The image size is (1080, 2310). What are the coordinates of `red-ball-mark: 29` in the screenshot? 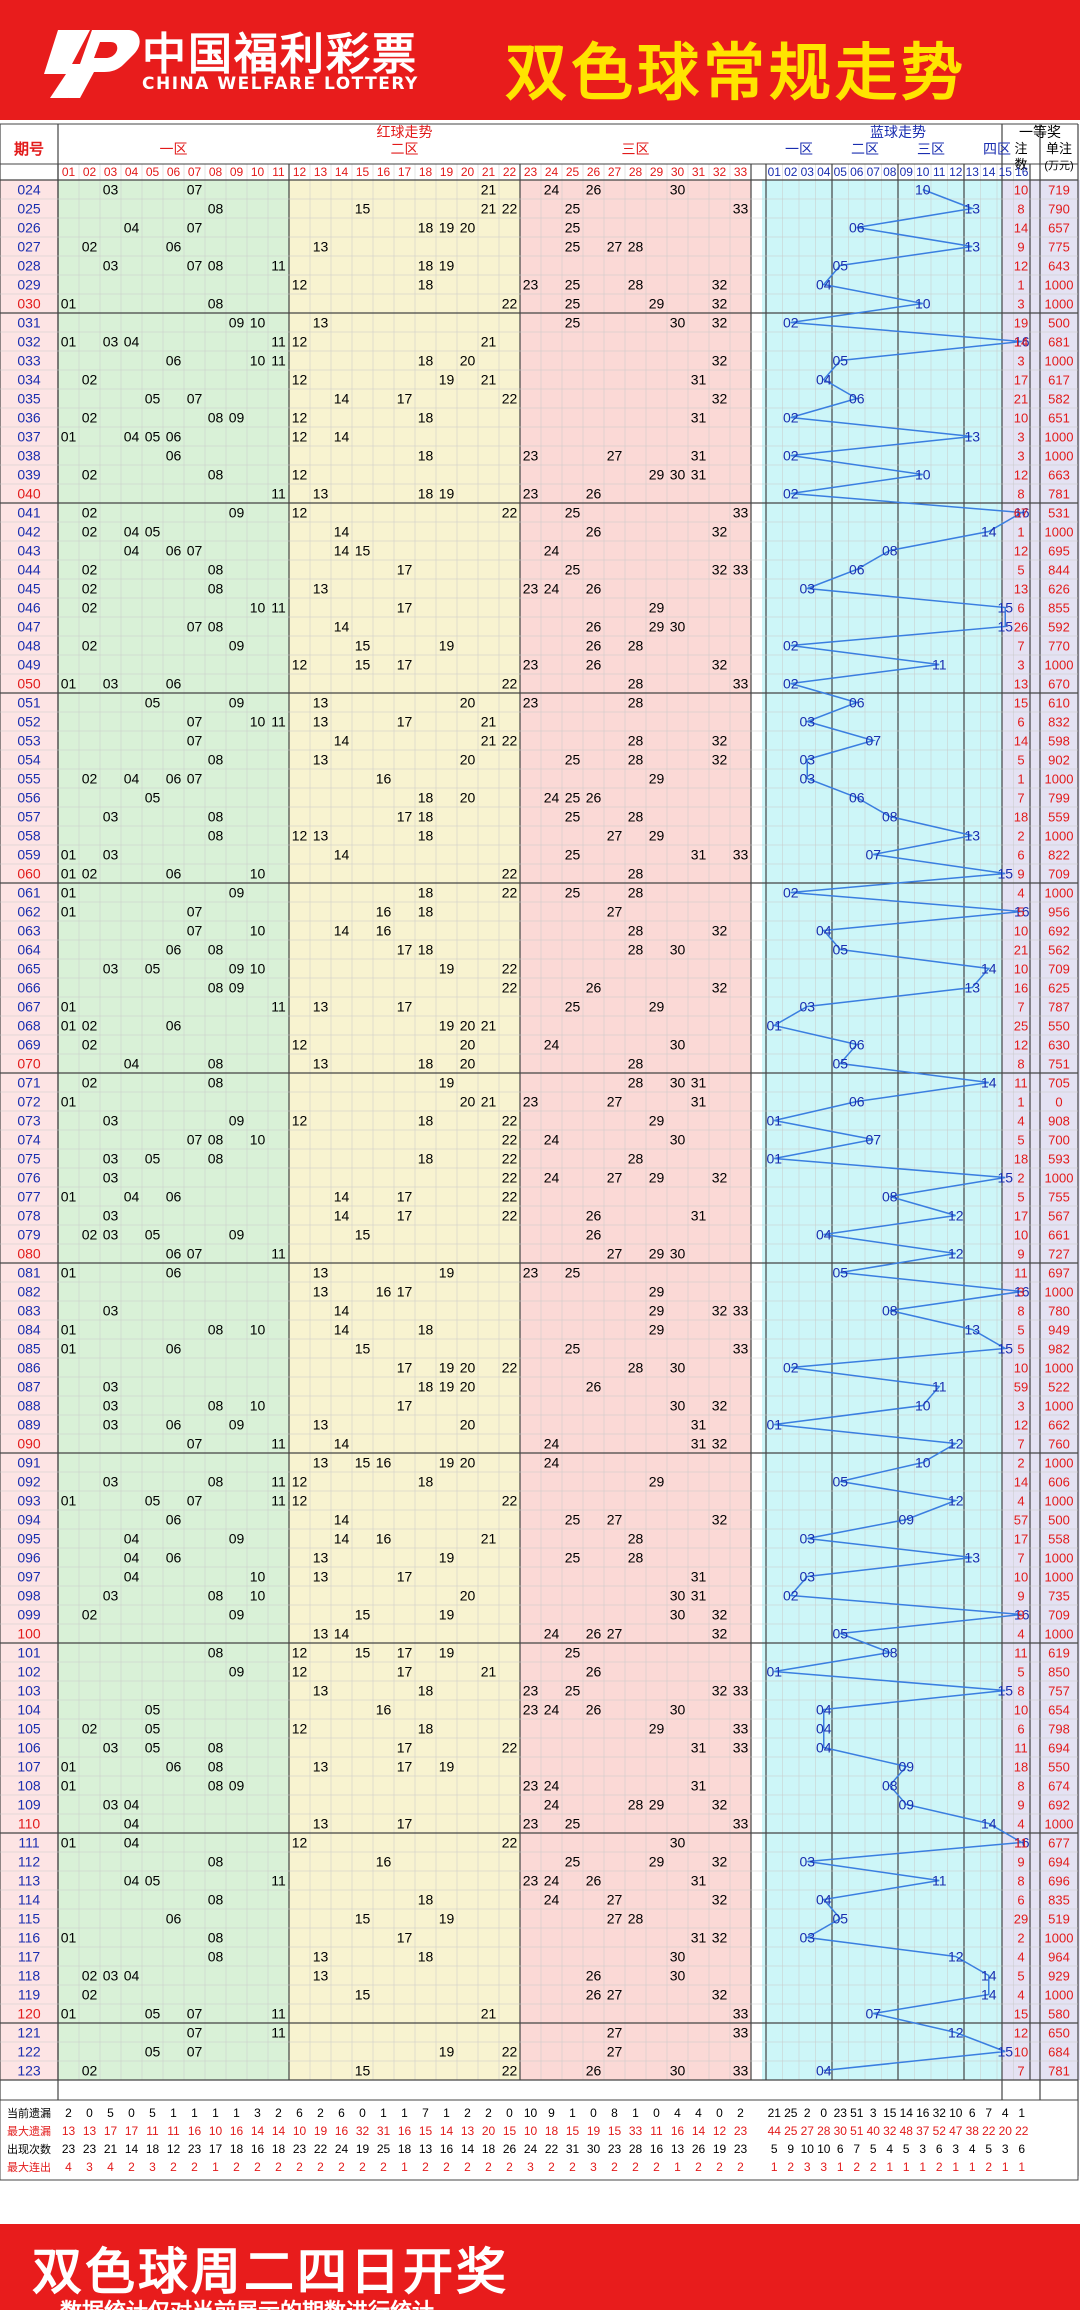 It's located at (657, 1862).